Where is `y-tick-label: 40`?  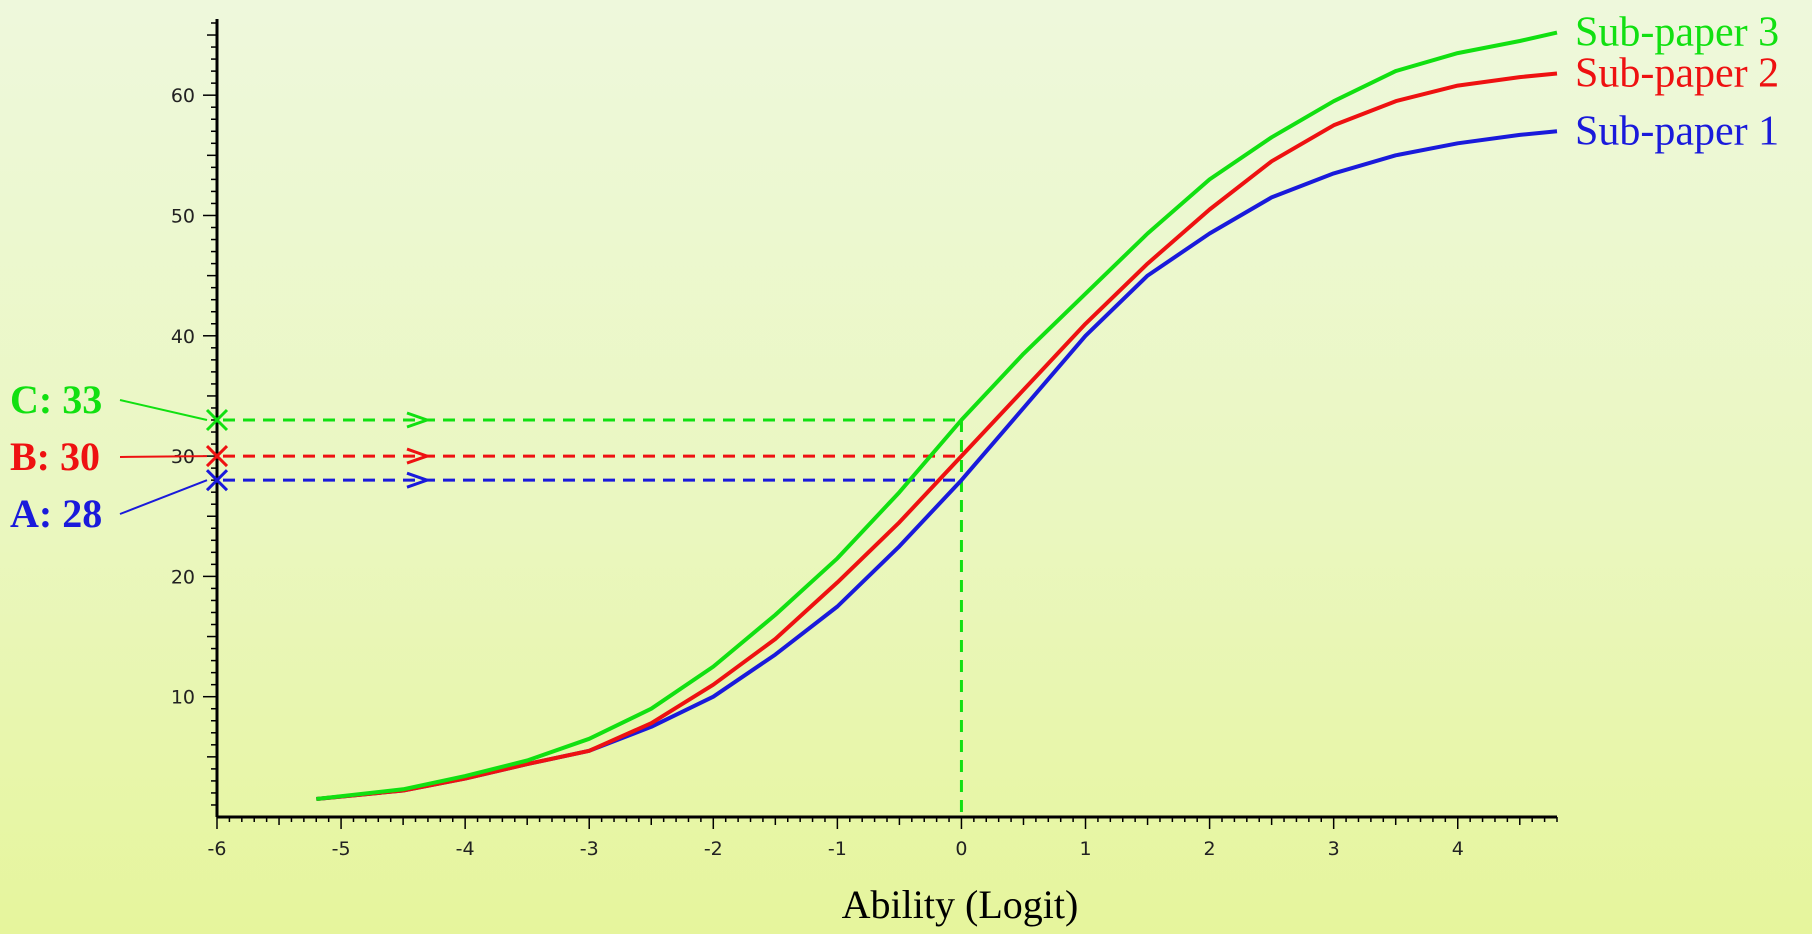
y-tick-label: 40 is located at coordinates (183, 337).